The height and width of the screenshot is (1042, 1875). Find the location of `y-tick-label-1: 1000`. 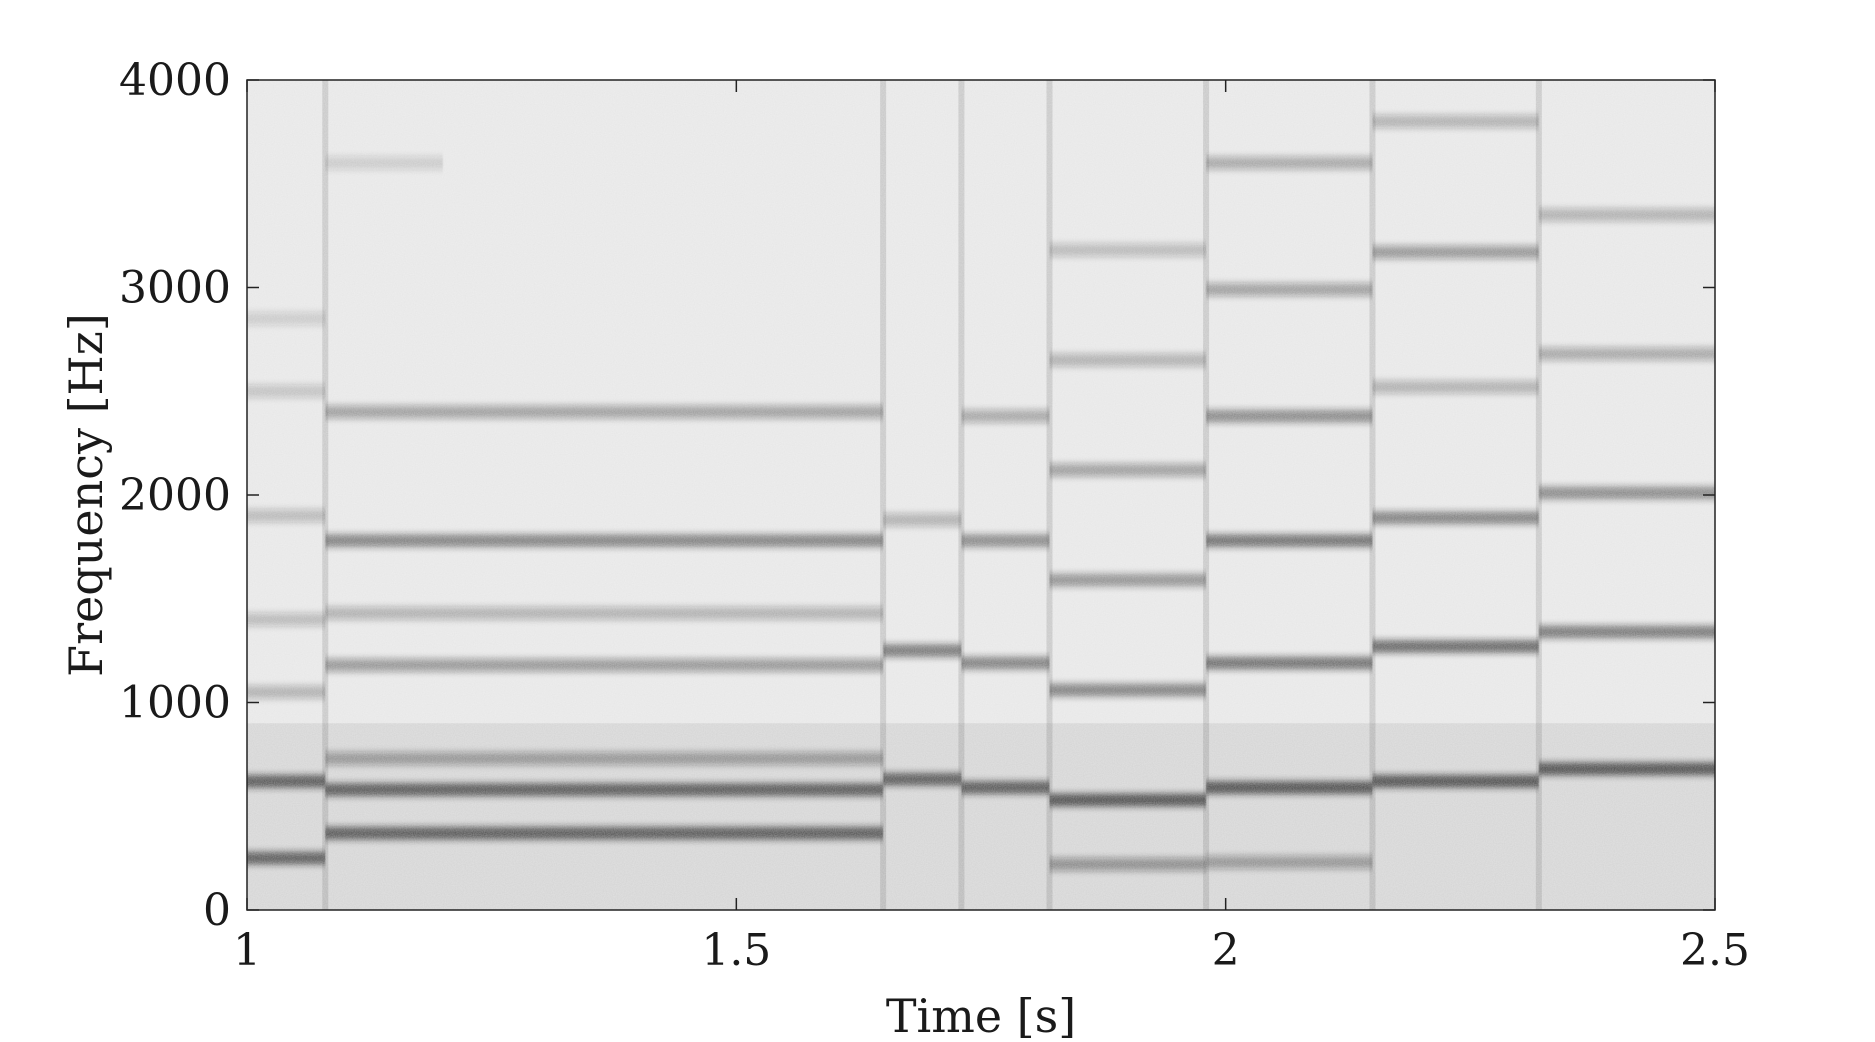

y-tick-label-1: 1000 is located at coordinates (175, 703).